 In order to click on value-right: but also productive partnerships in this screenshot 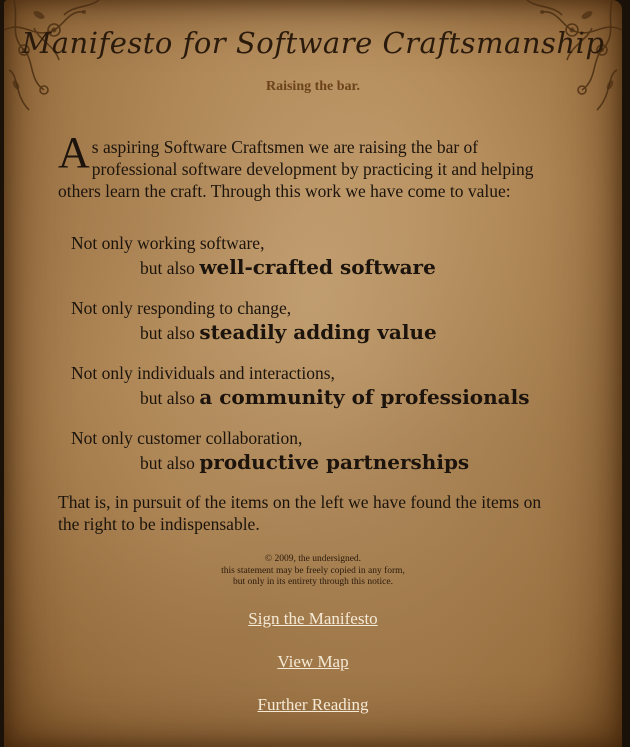, I will do `click(335, 462)`.